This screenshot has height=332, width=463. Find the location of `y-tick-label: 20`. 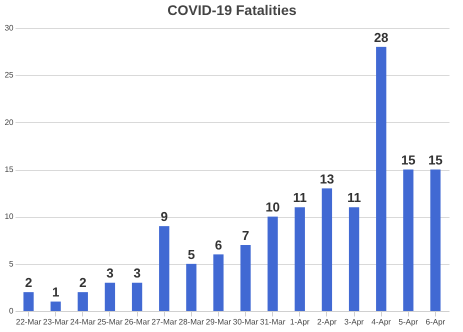

y-tick-label: 20 is located at coordinates (9, 122).